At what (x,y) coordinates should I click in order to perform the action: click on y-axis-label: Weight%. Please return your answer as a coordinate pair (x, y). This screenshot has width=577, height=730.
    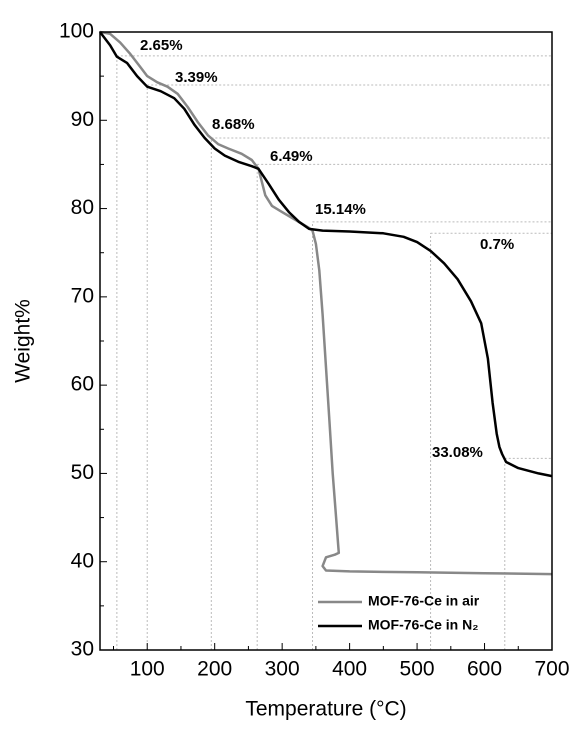
    Looking at the image, I should click on (23, 341).